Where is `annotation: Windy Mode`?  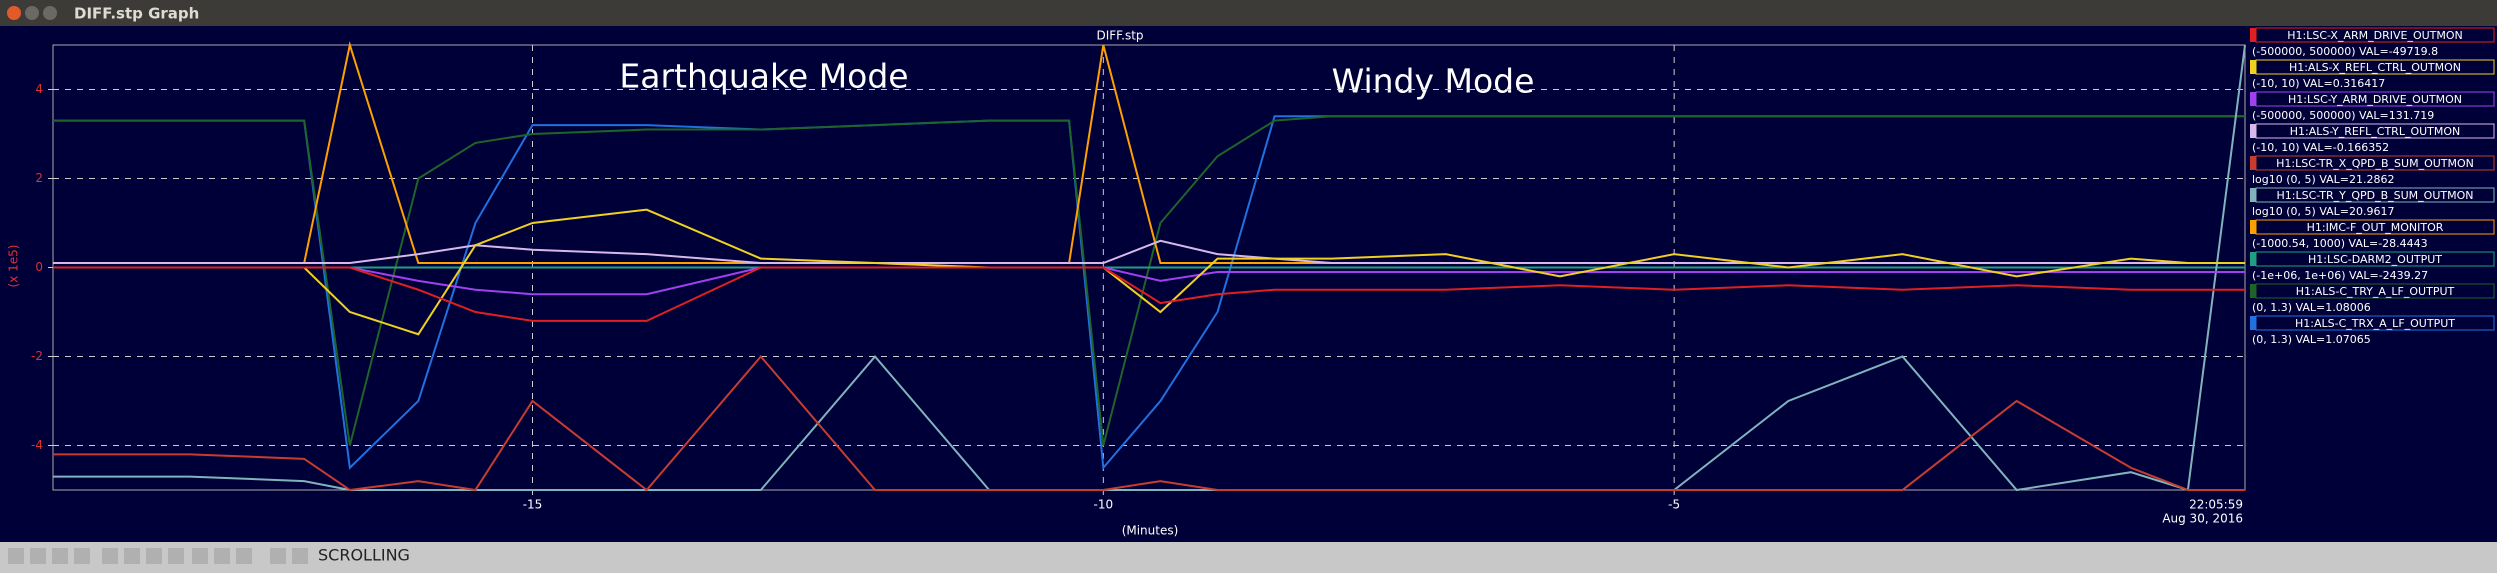 annotation: Windy Mode is located at coordinates (1433, 81).